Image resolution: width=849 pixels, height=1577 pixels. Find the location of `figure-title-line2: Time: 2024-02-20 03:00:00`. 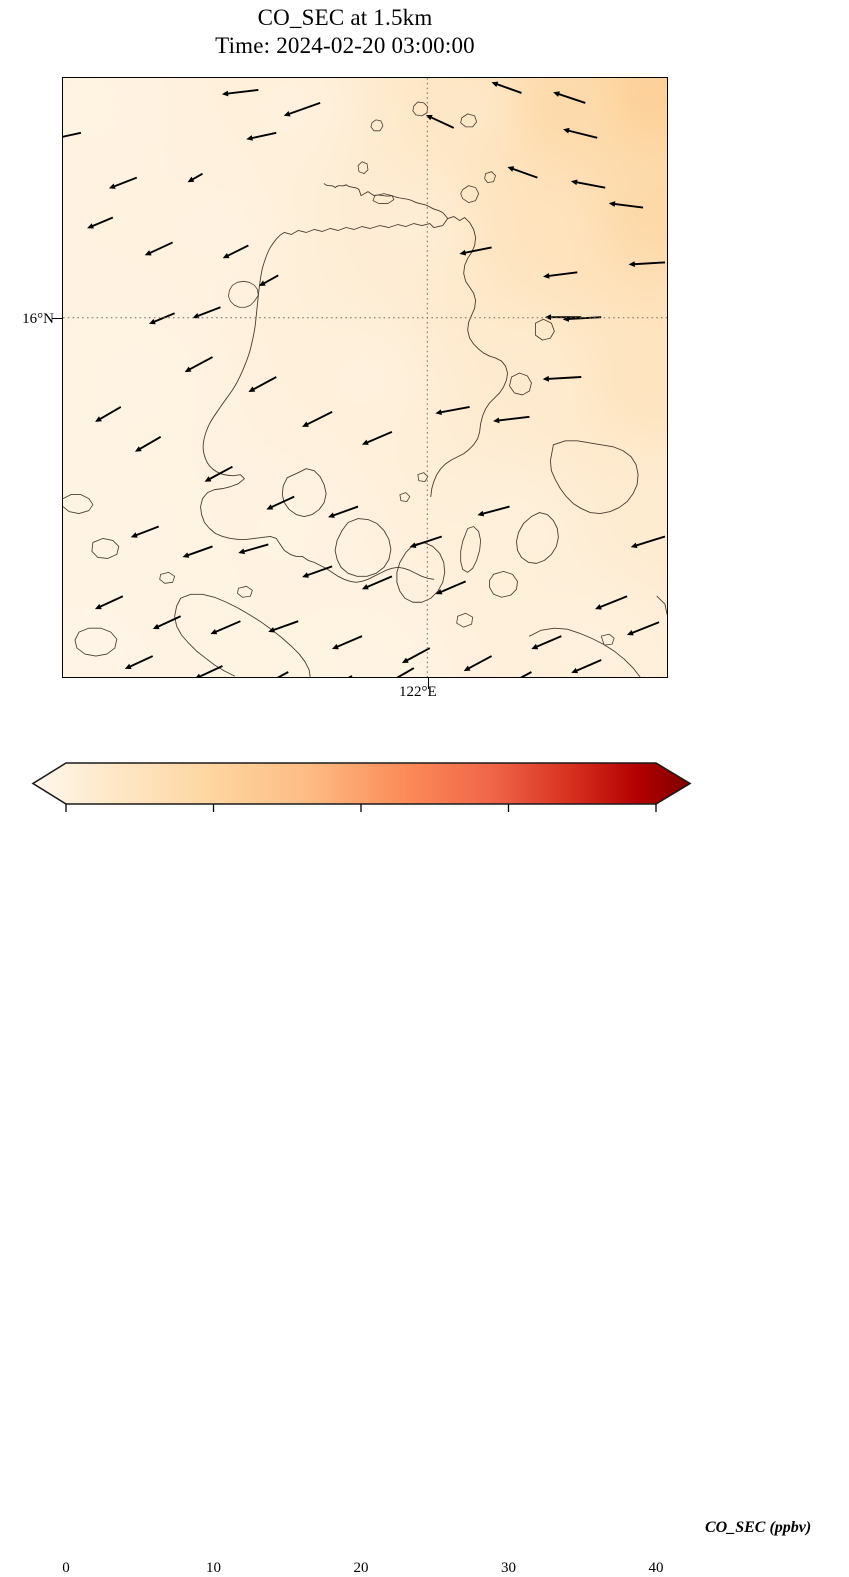

figure-title-line2: Time: 2024-02-20 03:00:00 is located at coordinates (345, 46).